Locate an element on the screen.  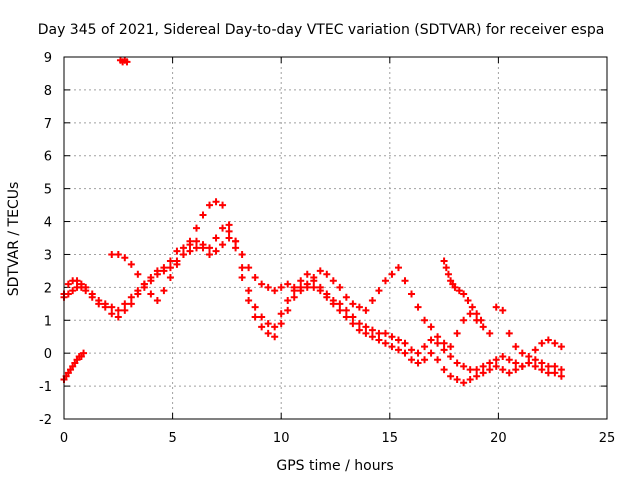
y-tick-label: 0 is located at coordinates (48, 354).